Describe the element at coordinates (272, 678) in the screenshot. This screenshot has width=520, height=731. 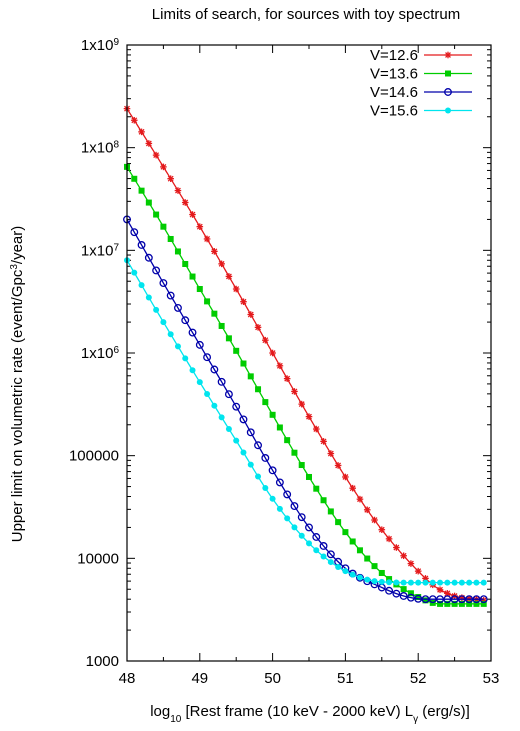
I see `x-tick-label: 50` at that location.